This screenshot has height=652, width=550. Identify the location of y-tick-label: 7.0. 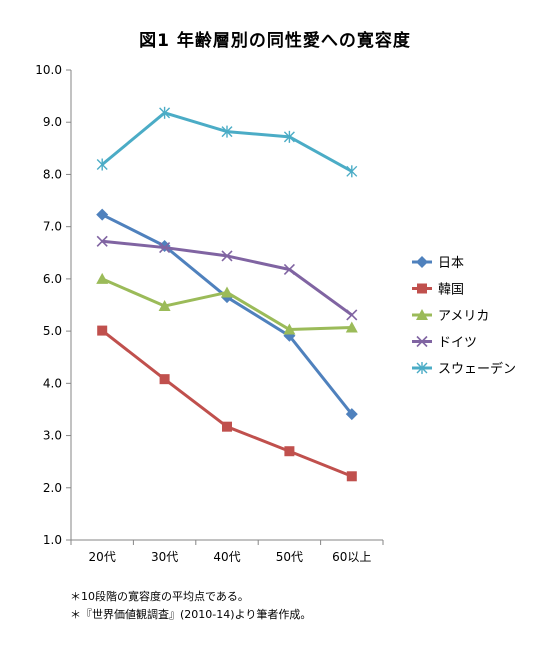
(52, 227).